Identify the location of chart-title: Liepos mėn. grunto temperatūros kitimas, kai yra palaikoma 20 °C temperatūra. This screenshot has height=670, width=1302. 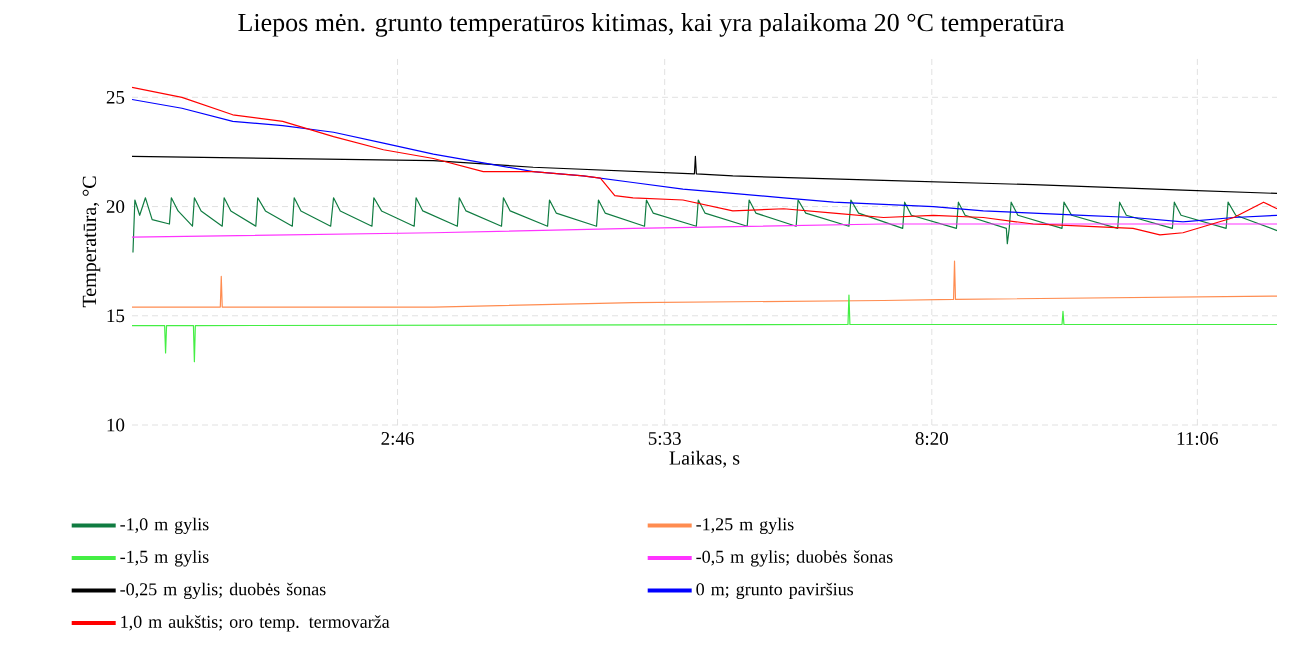
(651, 25).